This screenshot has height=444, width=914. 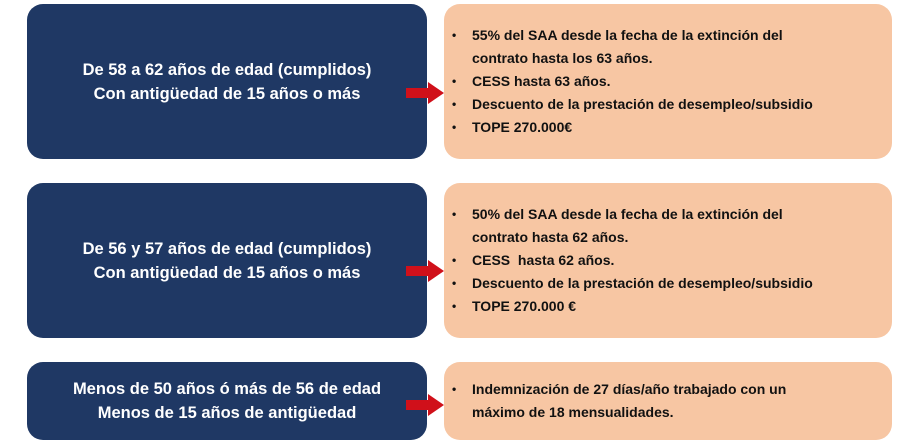 I want to click on benefit-item: • CESS hasta 62 años., so click(x=628, y=260).